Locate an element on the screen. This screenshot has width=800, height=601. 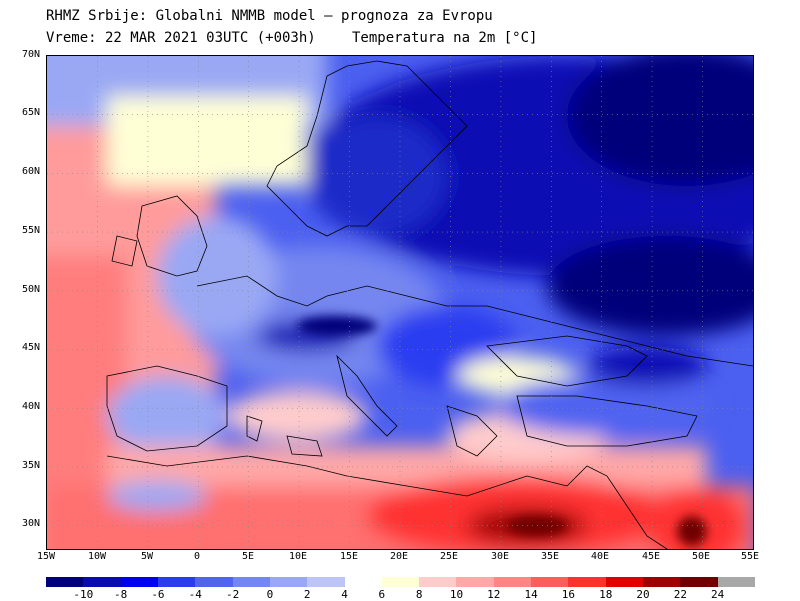
legend-label: 8 is located at coordinates (419, 594).